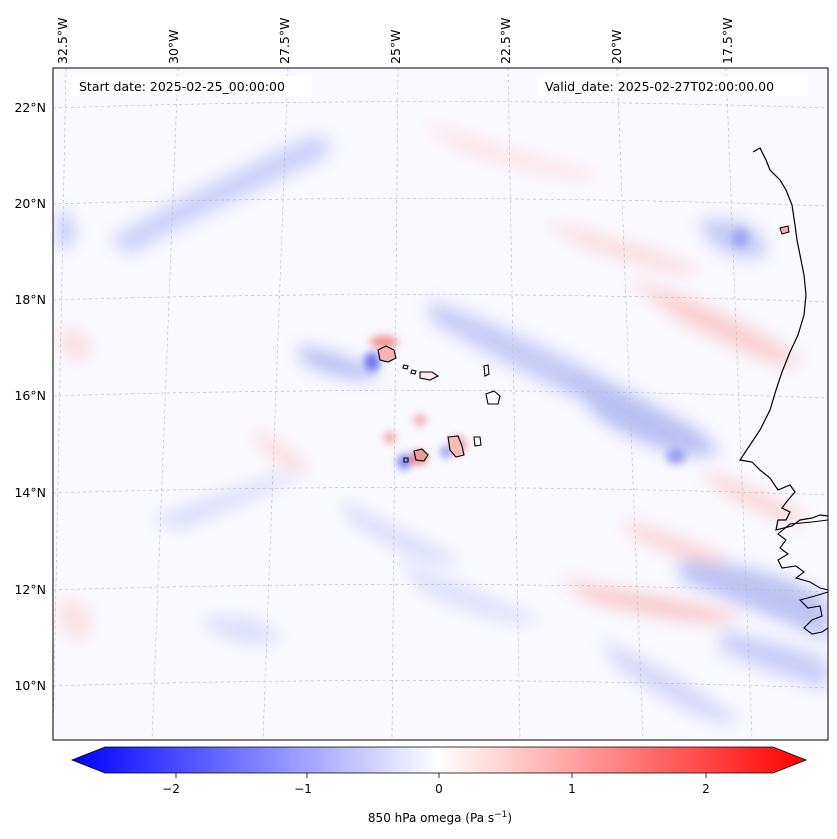 This screenshot has width=837, height=839. What do you see at coordinates (30, 589) in the screenshot?
I see `lat-label: 12°N` at bounding box center [30, 589].